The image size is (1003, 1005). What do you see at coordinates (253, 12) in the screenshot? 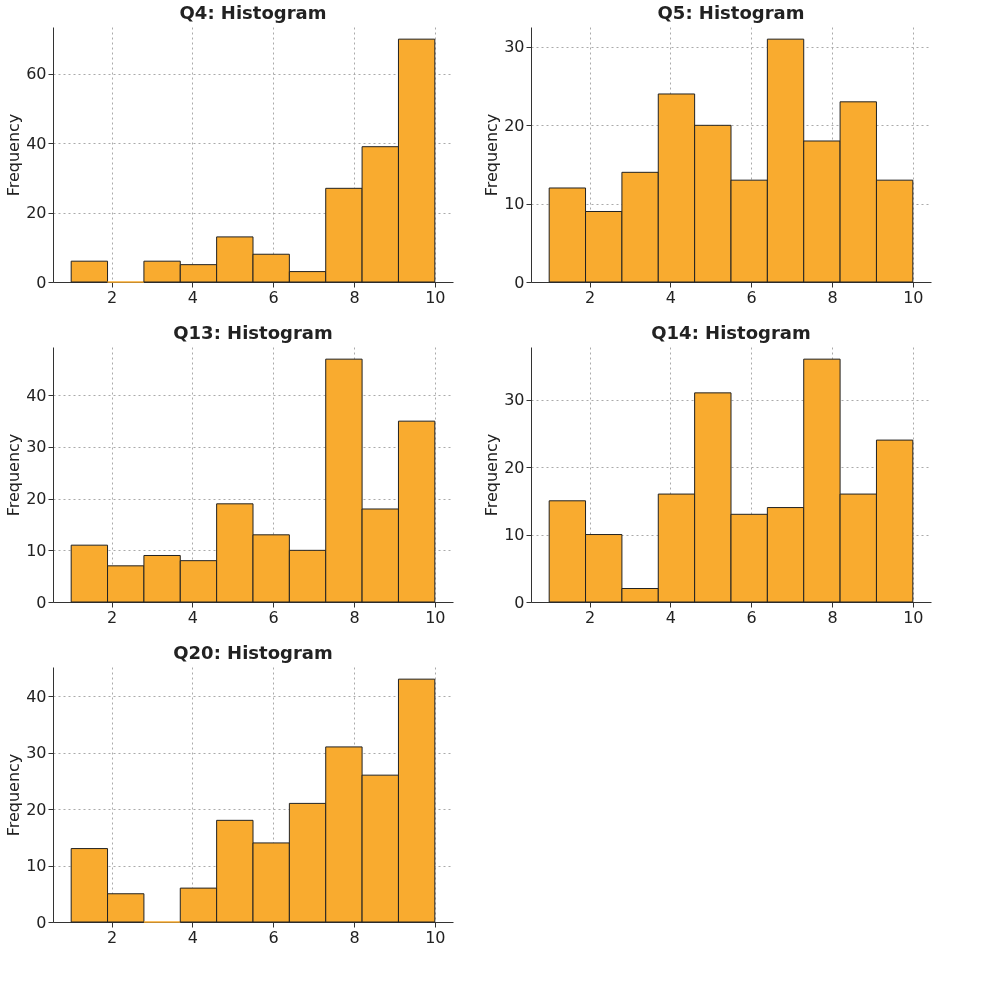
I see `chart-title: Q4: Histogram` at bounding box center [253, 12].